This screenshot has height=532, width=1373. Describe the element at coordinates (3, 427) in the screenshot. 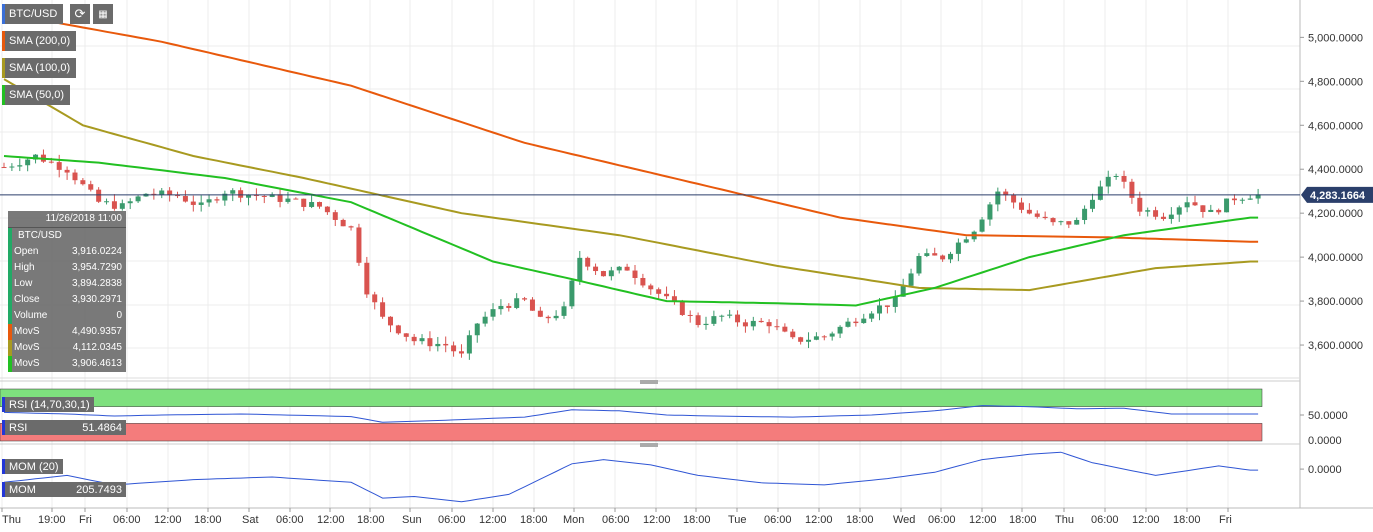

I see `rsi-value-color-bar` at that location.